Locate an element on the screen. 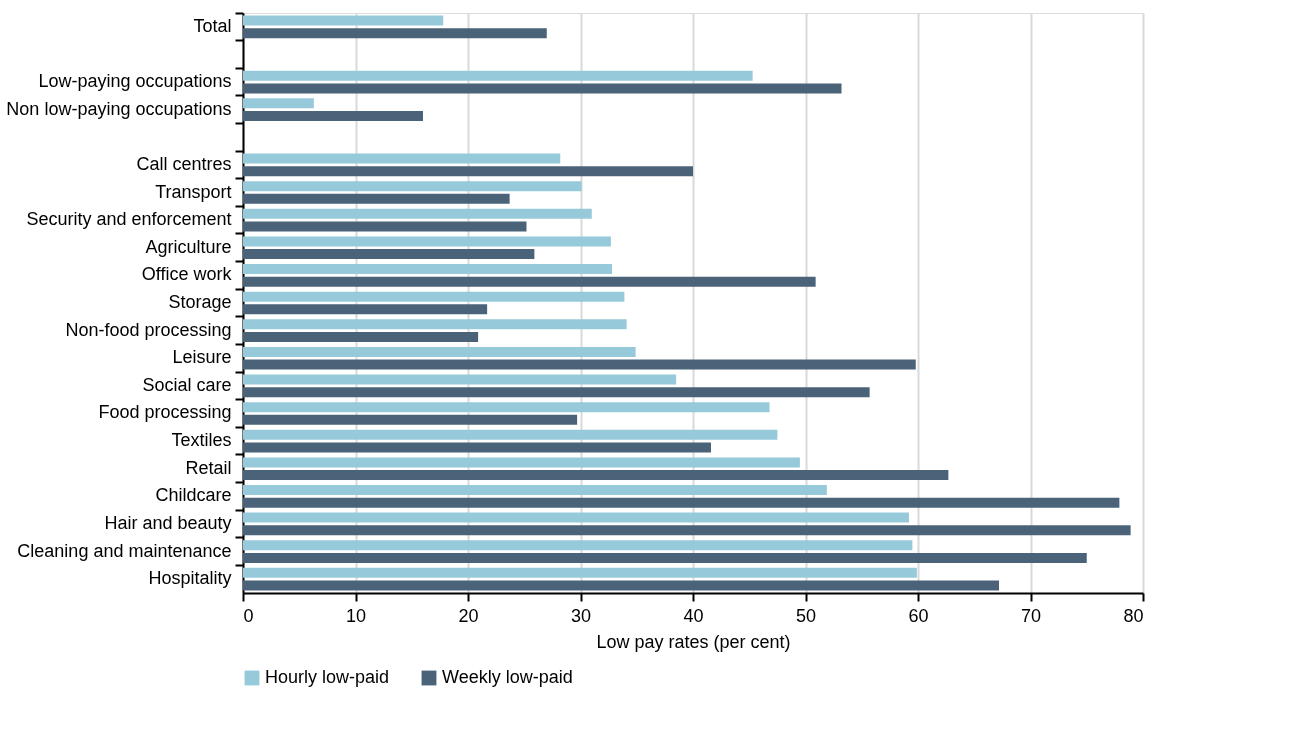  y-tick-label: Social care is located at coordinates (187, 384).